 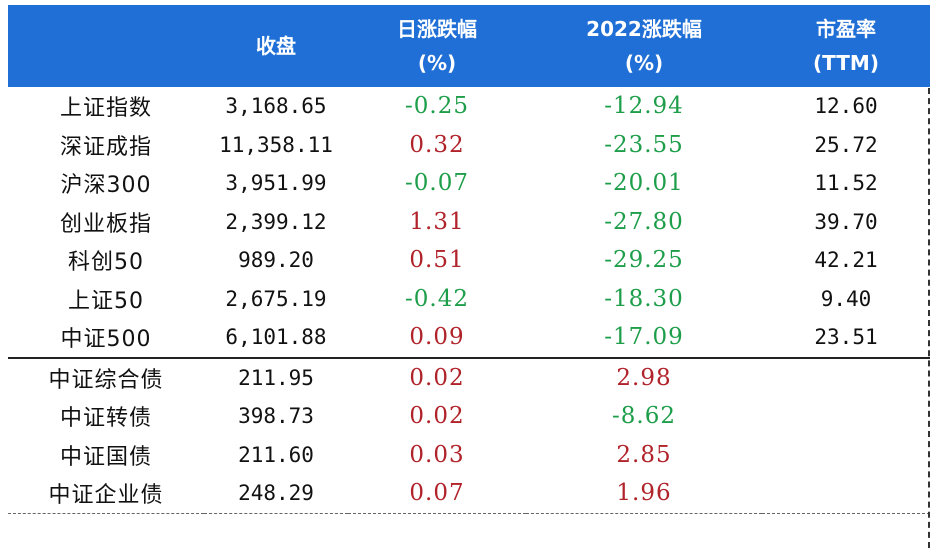 I want to click on table-row: 中证综合债 211.95 0.02 2.98, so click(x=469, y=376).